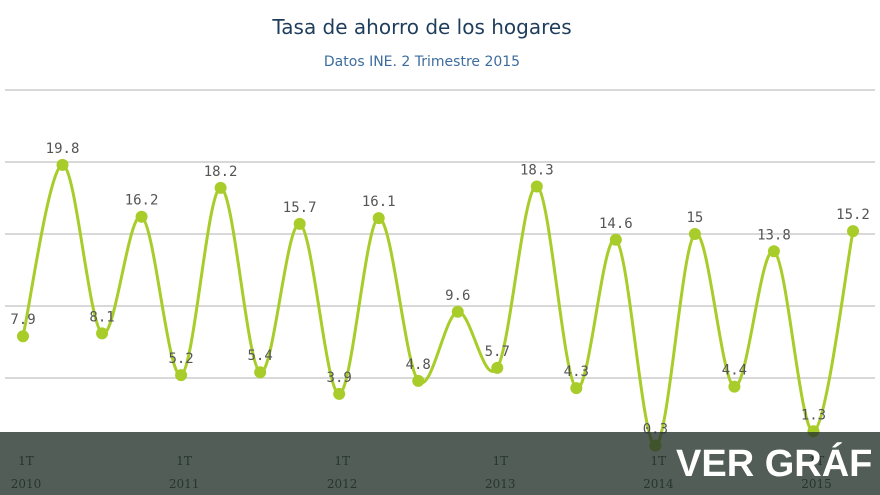  I want to click on data-label: 13.8, so click(774, 235).